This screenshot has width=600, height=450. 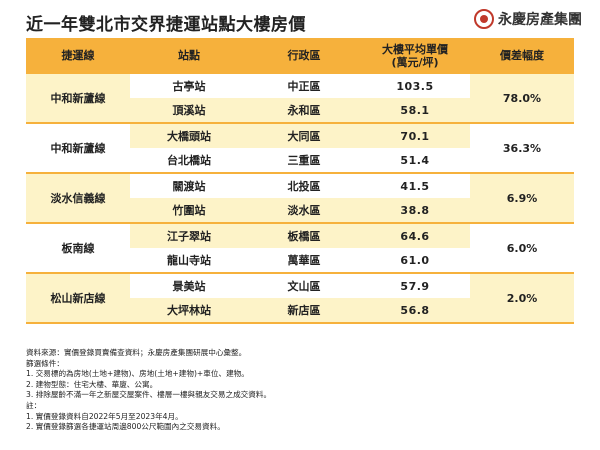 I want to click on table-row: 景美站 文山區 57.9, so click(x=300, y=286).